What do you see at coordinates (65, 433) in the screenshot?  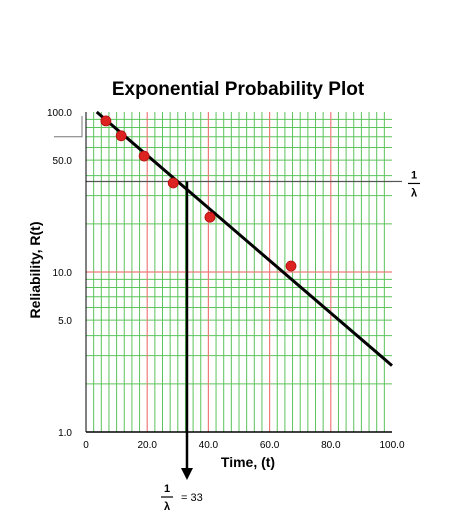 I see `y-tick-label: 1.0` at bounding box center [65, 433].